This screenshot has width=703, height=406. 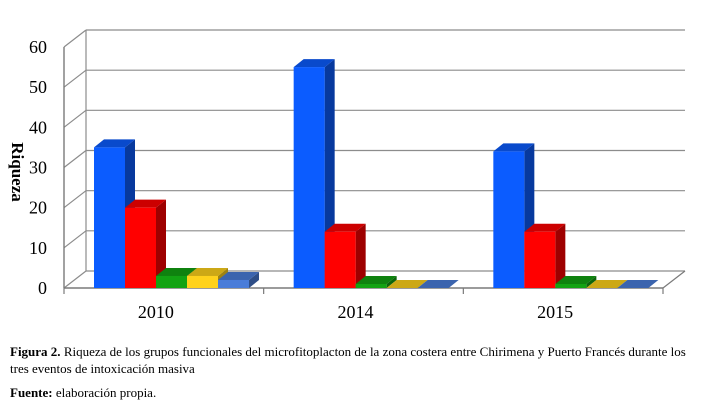 I want to click on x-tick-label: 2015, so click(x=555, y=312).